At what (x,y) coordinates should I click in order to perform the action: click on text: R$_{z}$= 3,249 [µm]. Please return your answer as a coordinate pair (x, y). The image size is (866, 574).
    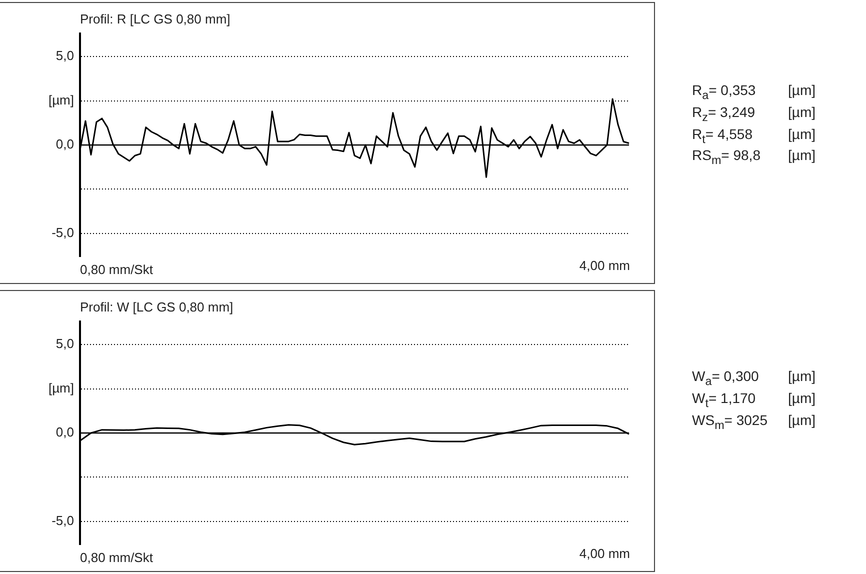
    Looking at the image, I should click on (754, 114).